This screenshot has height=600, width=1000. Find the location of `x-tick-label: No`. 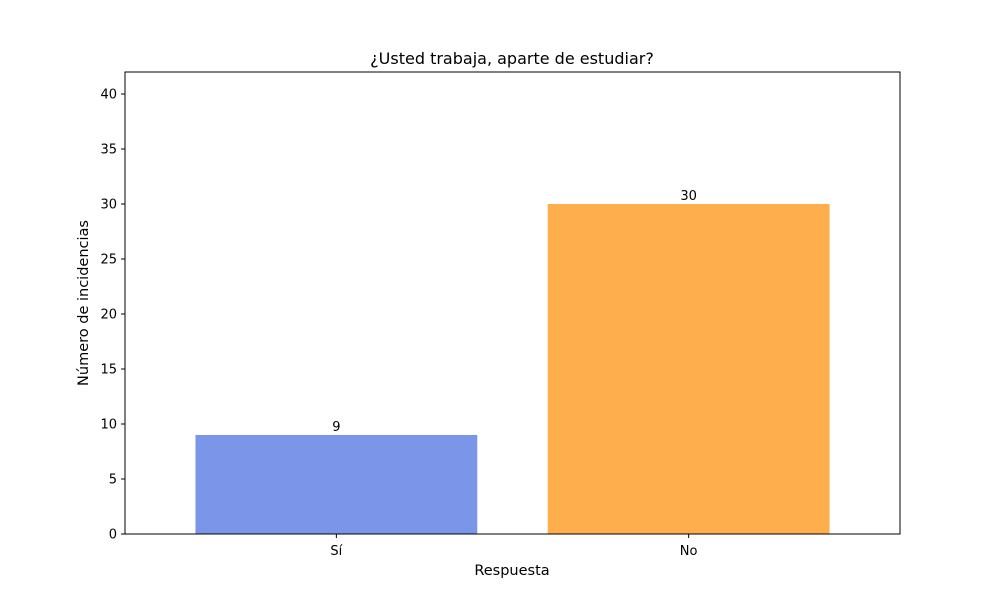

x-tick-label: No is located at coordinates (689, 551).